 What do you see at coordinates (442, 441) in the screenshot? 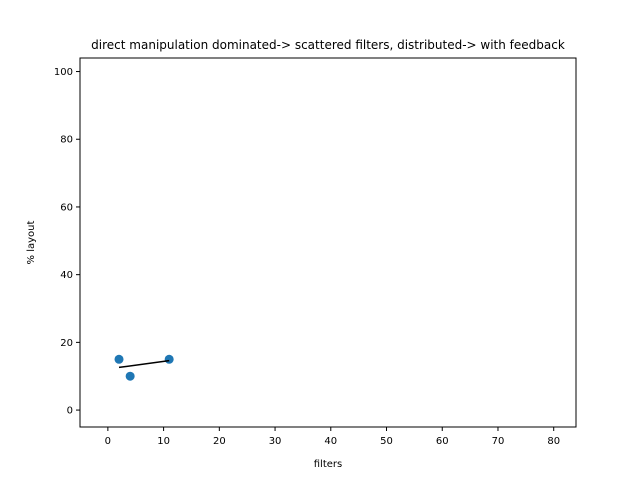
I see `x-tick-label: 60` at bounding box center [442, 441].